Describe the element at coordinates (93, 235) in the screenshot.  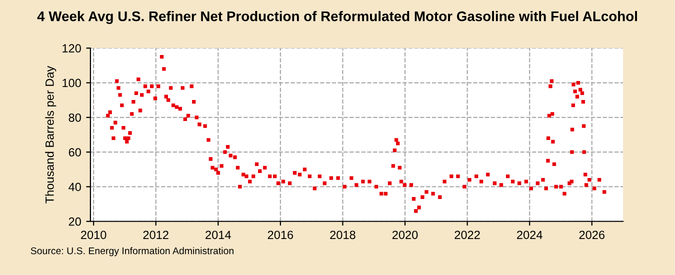
I see `x-tick-label: 2010` at that location.